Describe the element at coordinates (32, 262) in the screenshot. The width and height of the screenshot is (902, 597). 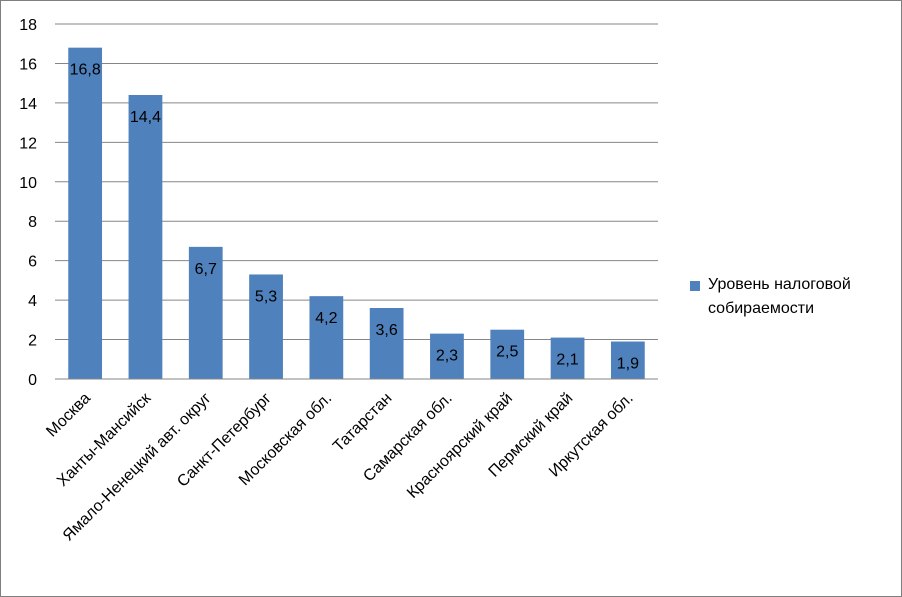
I see `y-tick-label: 6` at that location.